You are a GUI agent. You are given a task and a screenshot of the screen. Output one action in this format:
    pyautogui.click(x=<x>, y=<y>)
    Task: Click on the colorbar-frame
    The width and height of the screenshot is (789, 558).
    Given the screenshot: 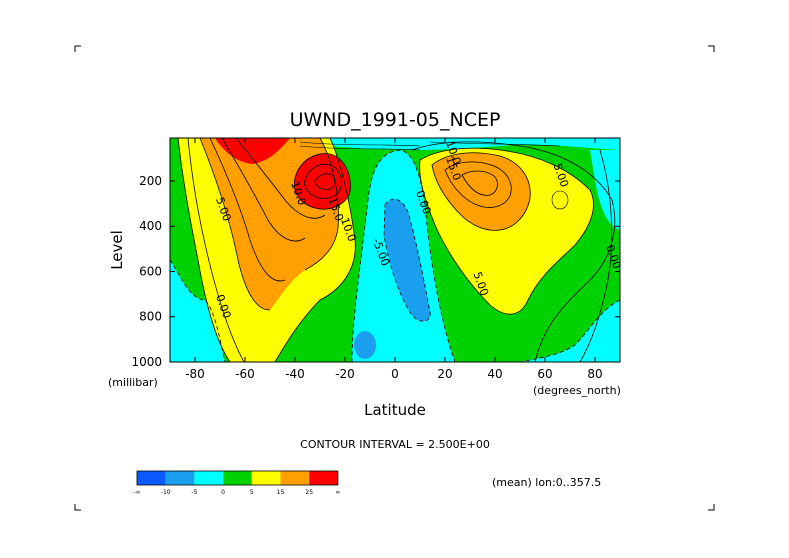 What is the action you would take?
    pyautogui.click(x=237, y=478)
    